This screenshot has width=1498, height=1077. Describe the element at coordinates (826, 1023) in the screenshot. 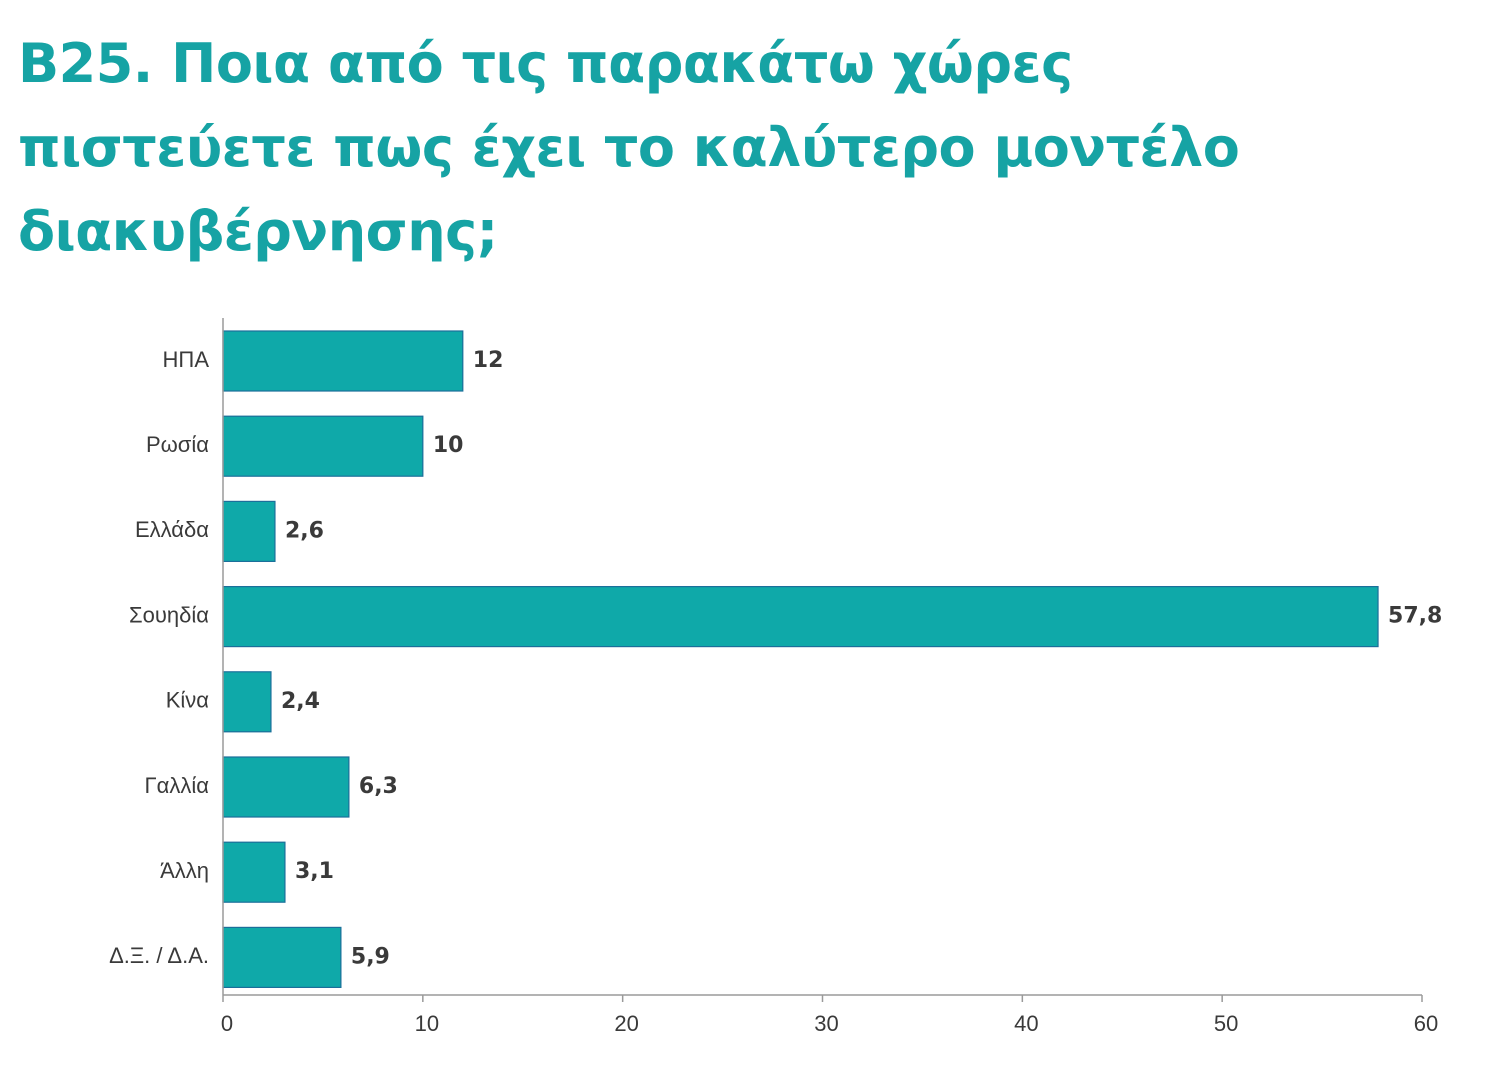

I see `x-tick-label-30: 30` at that location.